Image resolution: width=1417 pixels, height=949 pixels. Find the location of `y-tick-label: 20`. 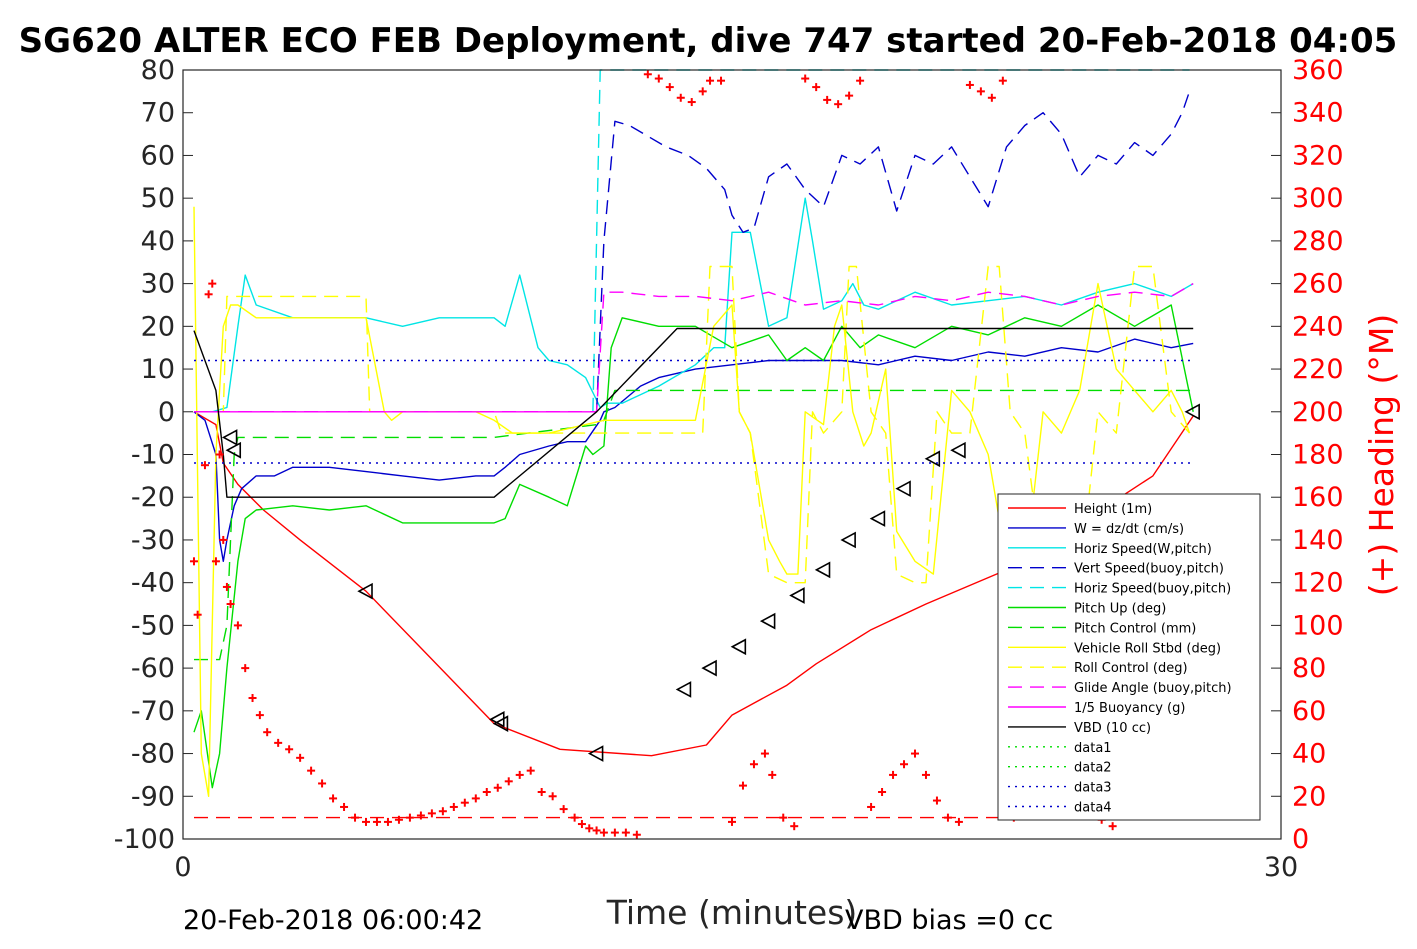

y-tick-label: 20 is located at coordinates (158, 326).